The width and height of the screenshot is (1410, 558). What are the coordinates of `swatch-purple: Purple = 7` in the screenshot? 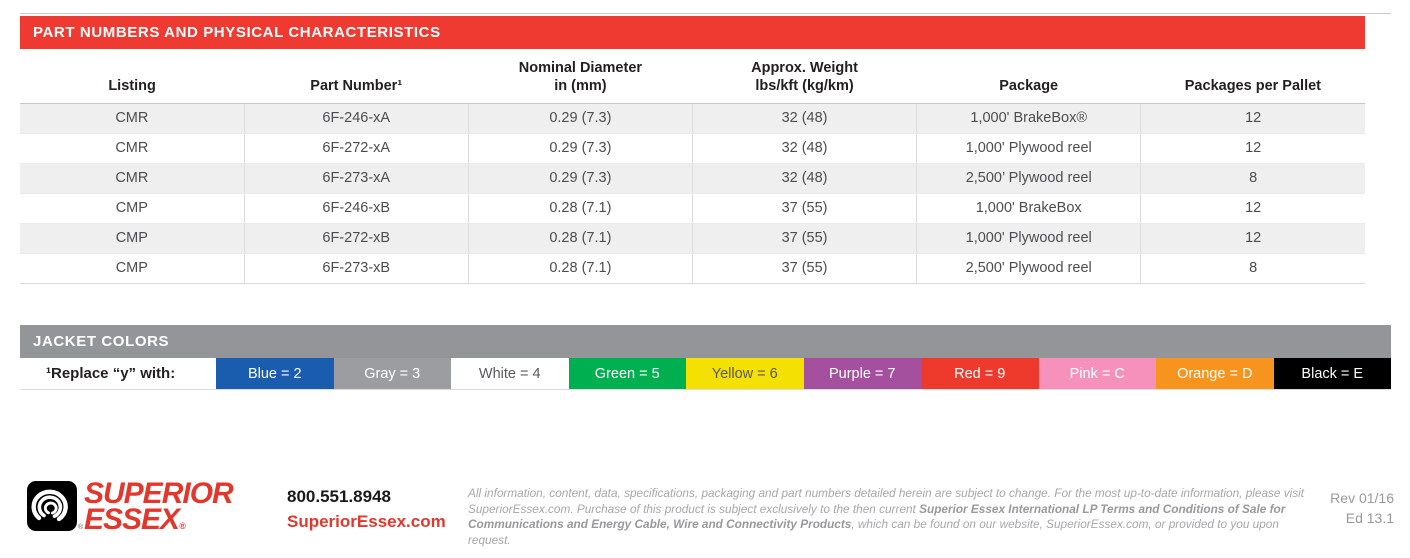 It's located at (862, 373).